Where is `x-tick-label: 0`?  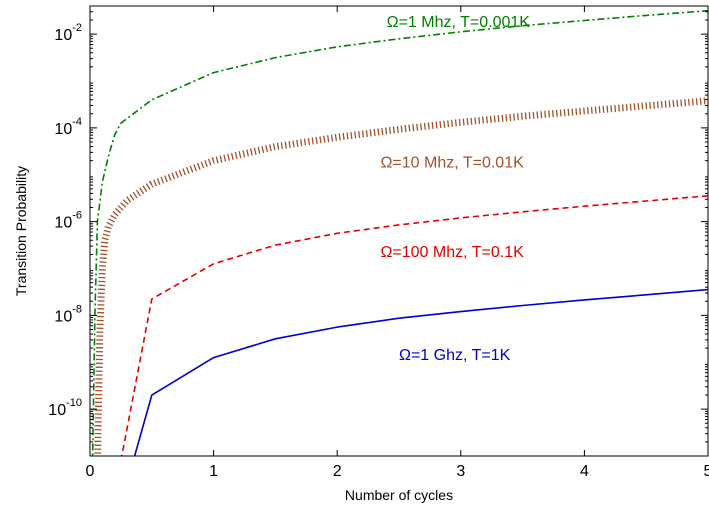
x-tick-label: 0 is located at coordinates (90, 471).